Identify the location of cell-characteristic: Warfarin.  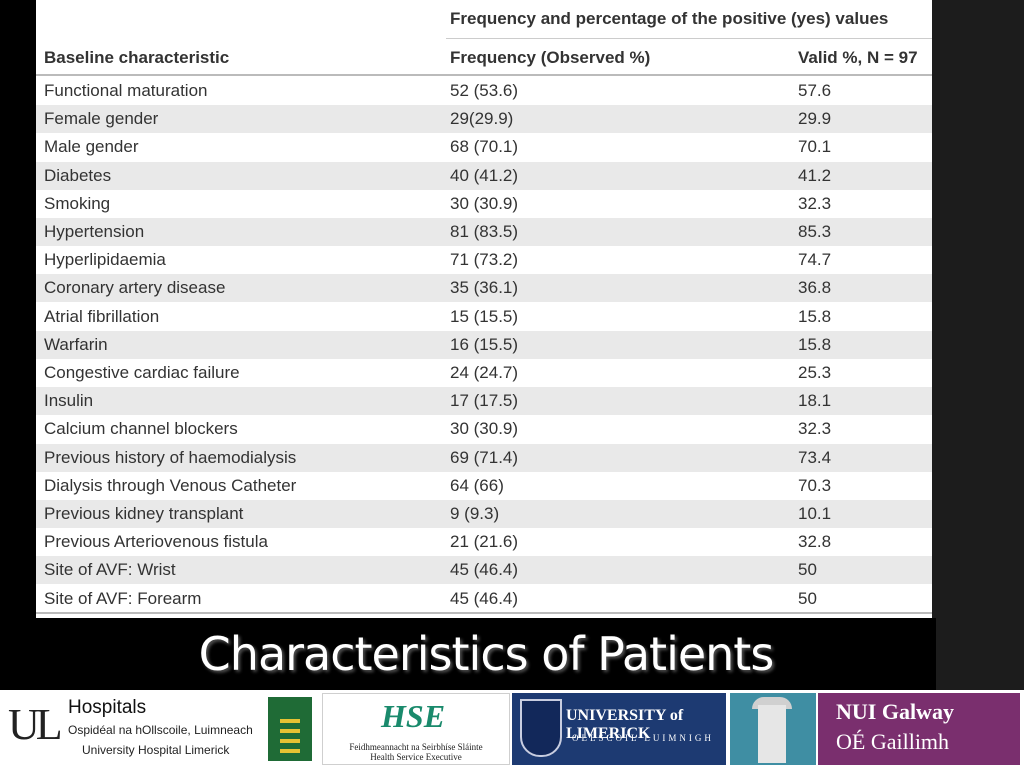
(76, 344).